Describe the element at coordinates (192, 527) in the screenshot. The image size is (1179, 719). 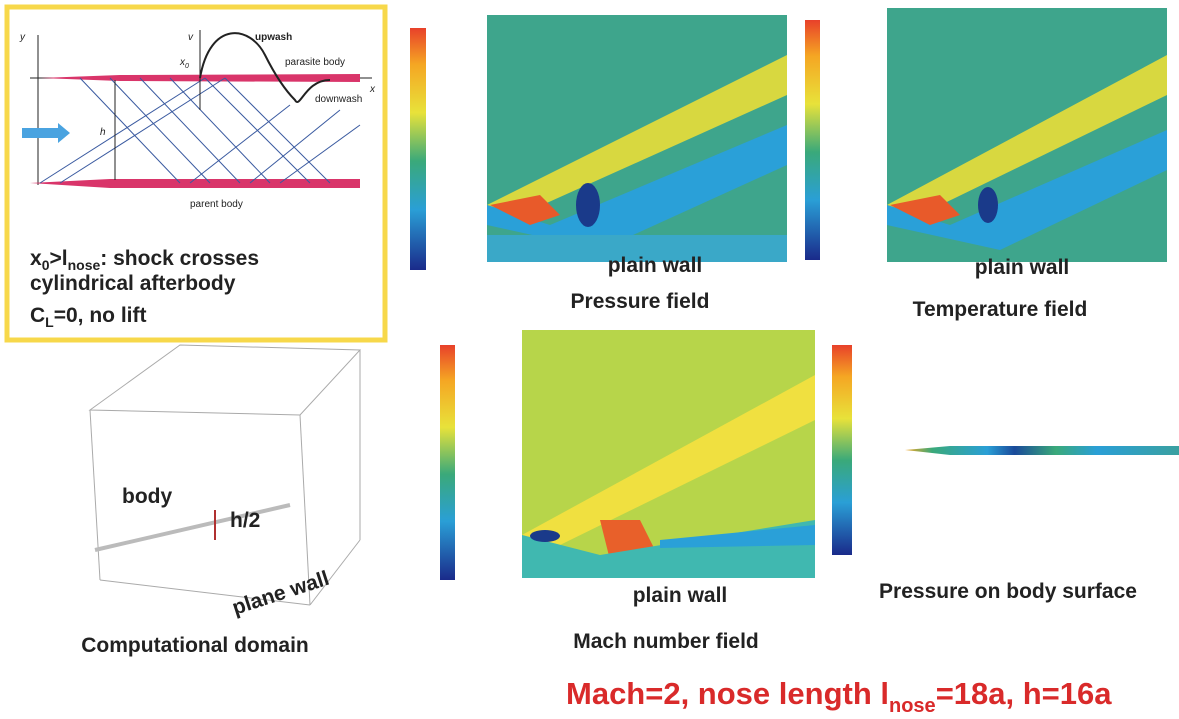
I see `body` at that location.